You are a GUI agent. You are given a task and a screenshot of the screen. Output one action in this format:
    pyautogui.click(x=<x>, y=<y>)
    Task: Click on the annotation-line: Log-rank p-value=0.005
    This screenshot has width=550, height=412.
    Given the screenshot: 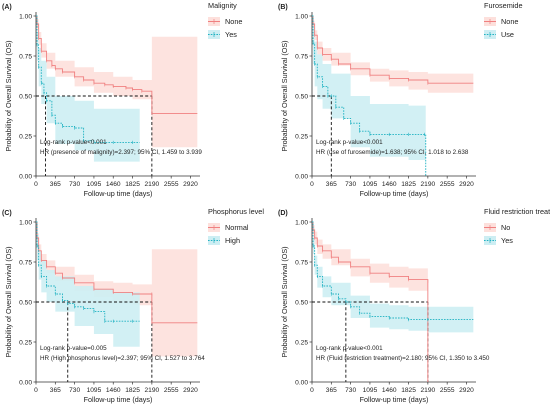 What is the action you would take?
    pyautogui.click(x=73, y=348)
    